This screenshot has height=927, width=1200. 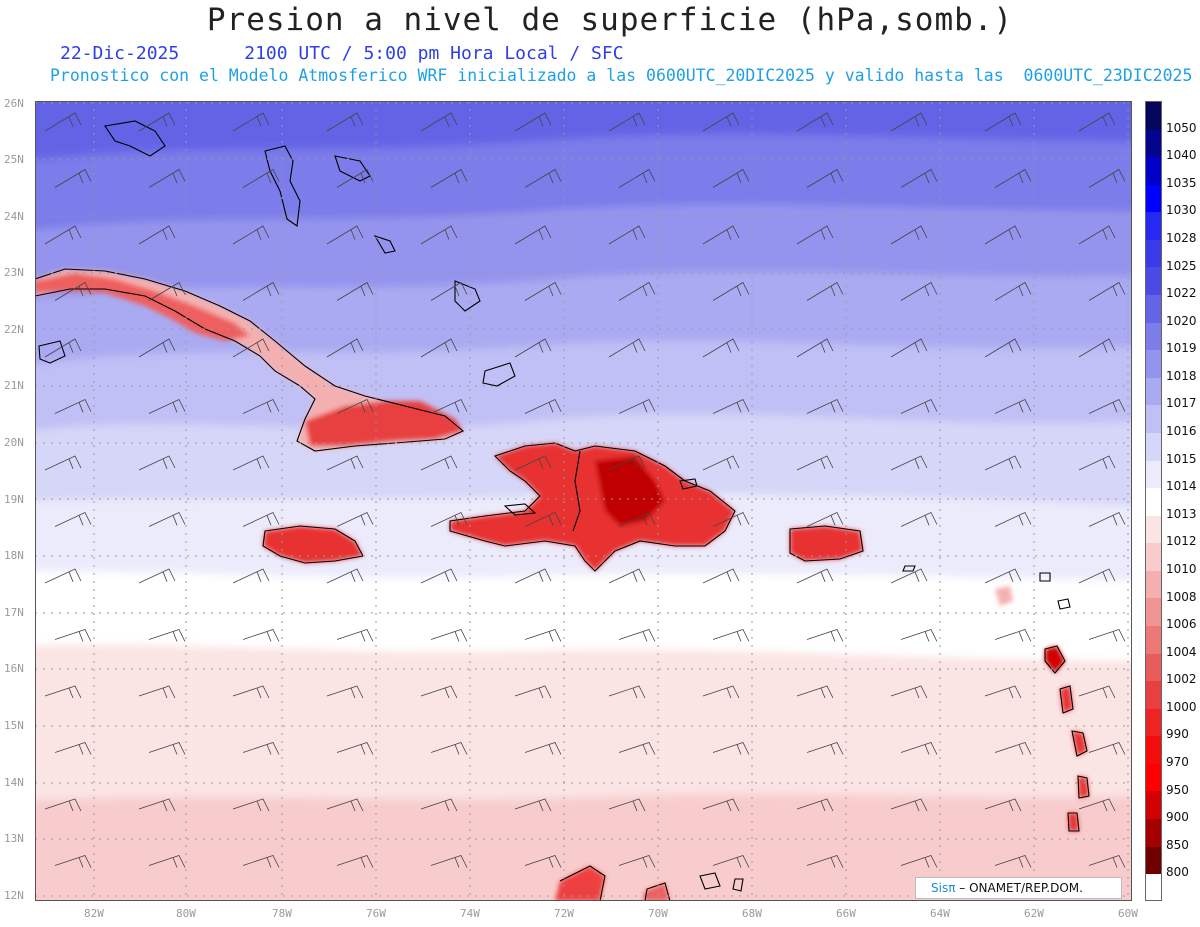 I want to click on legend-level-label: 1010, so click(x=1181, y=568).